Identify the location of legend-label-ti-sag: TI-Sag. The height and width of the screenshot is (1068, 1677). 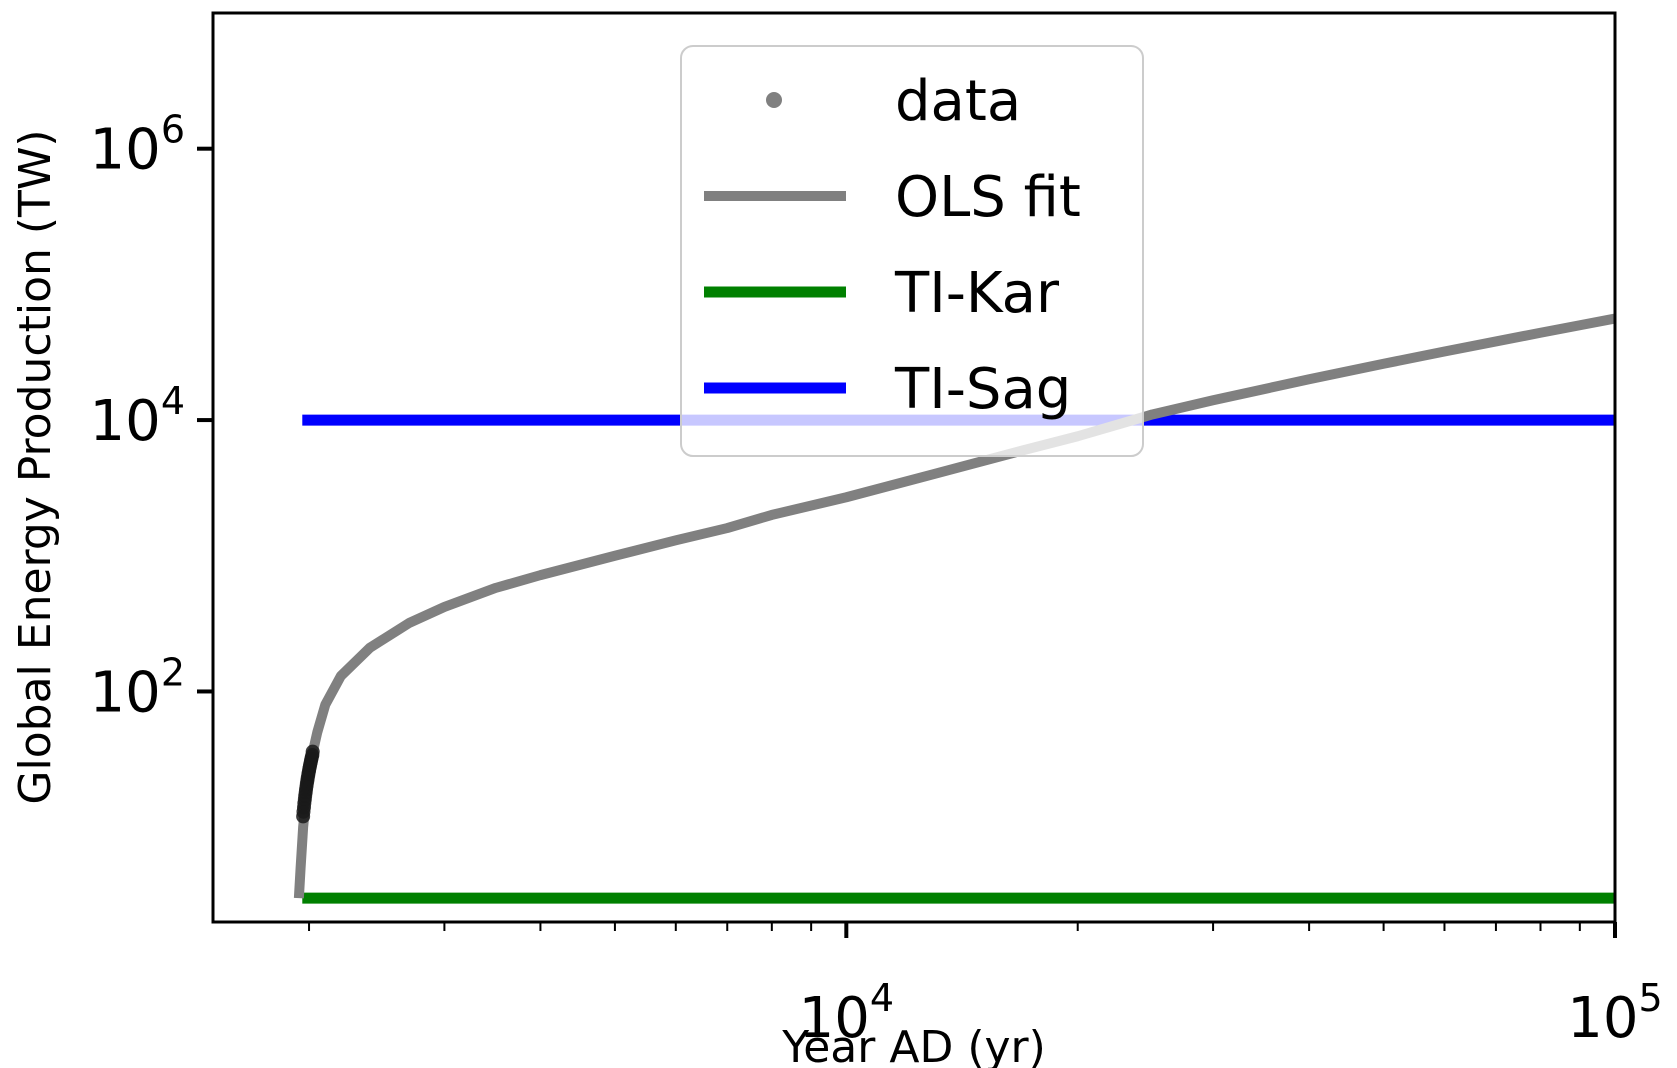
(982, 389).